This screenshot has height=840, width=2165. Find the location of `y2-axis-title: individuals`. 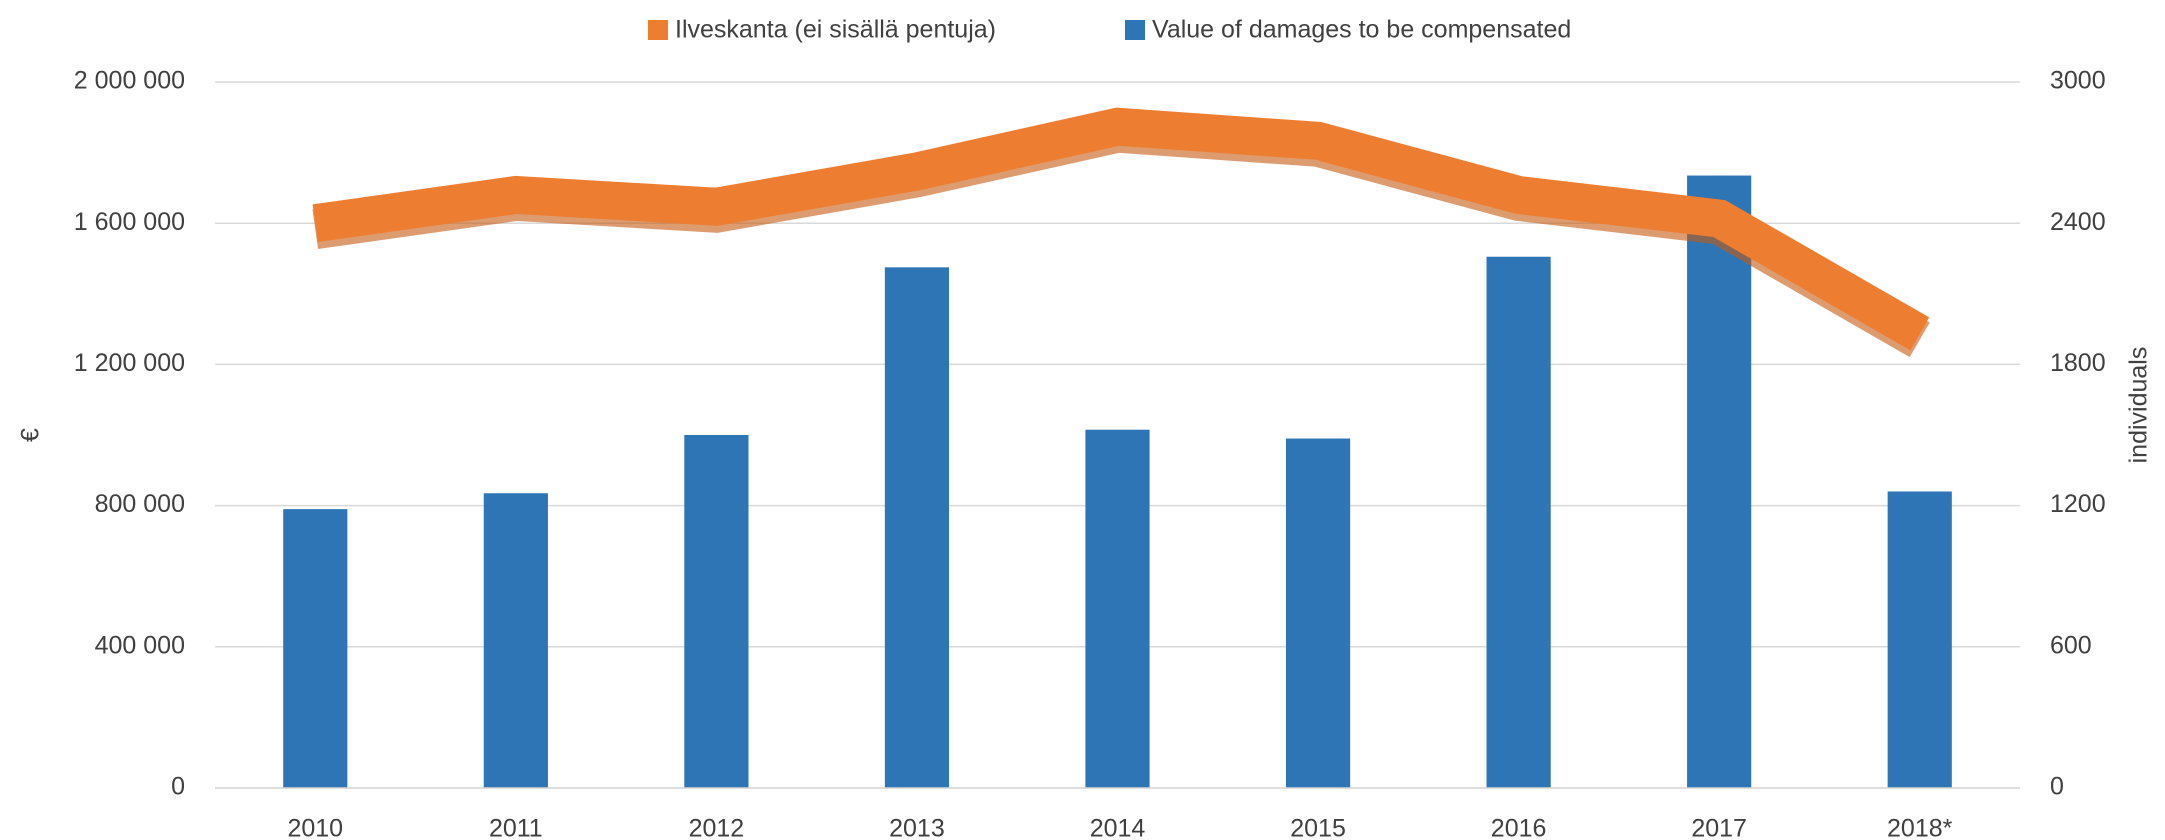

y2-axis-title: individuals is located at coordinates (2139, 405).